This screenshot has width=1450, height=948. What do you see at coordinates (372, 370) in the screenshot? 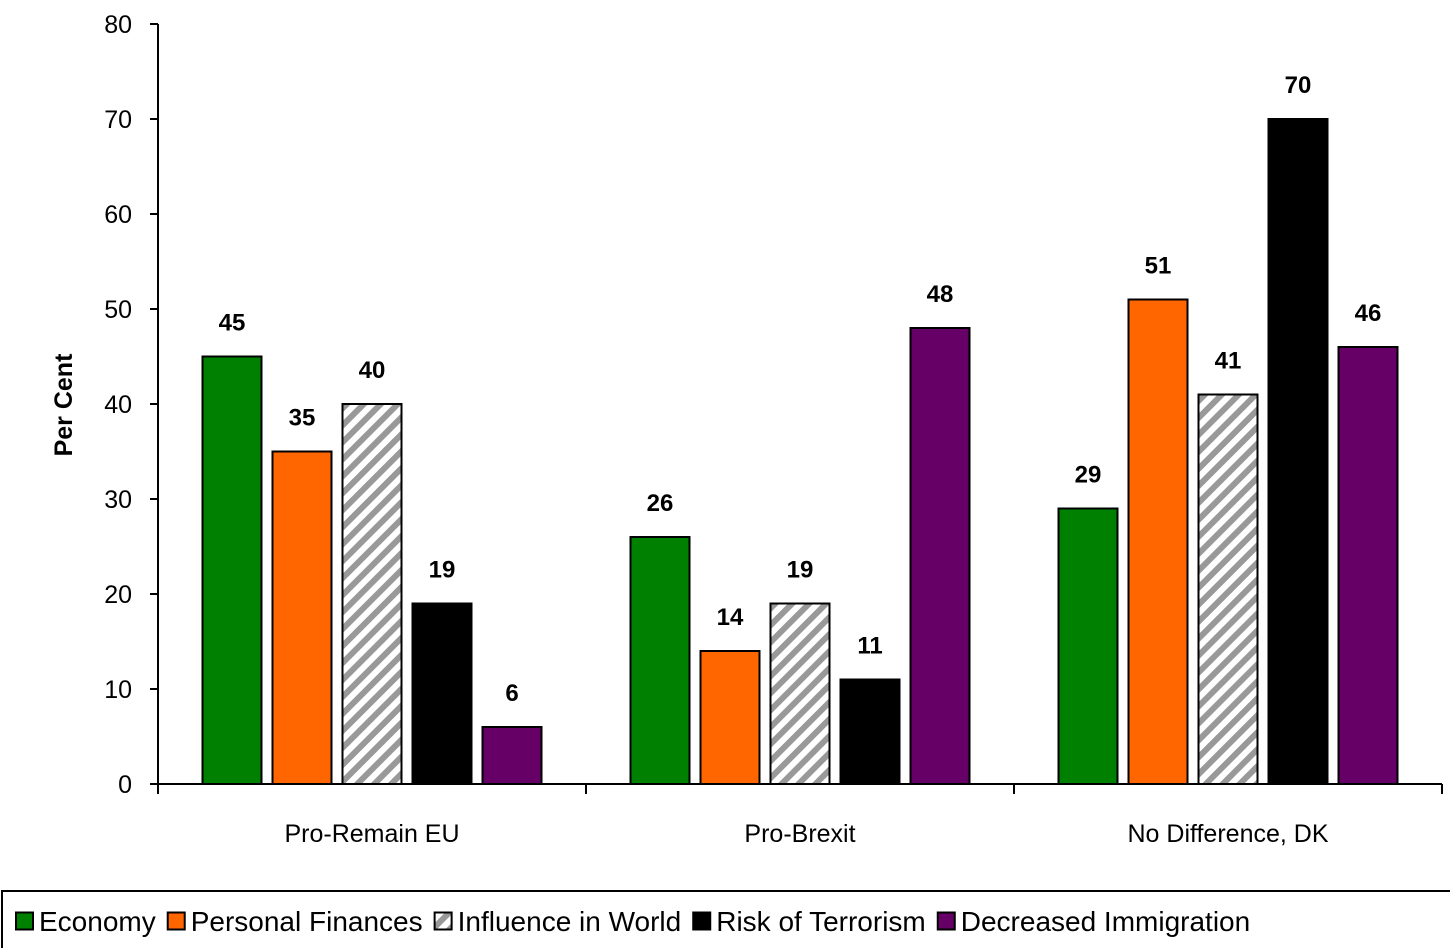
I see `data-label: 40` at bounding box center [372, 370].